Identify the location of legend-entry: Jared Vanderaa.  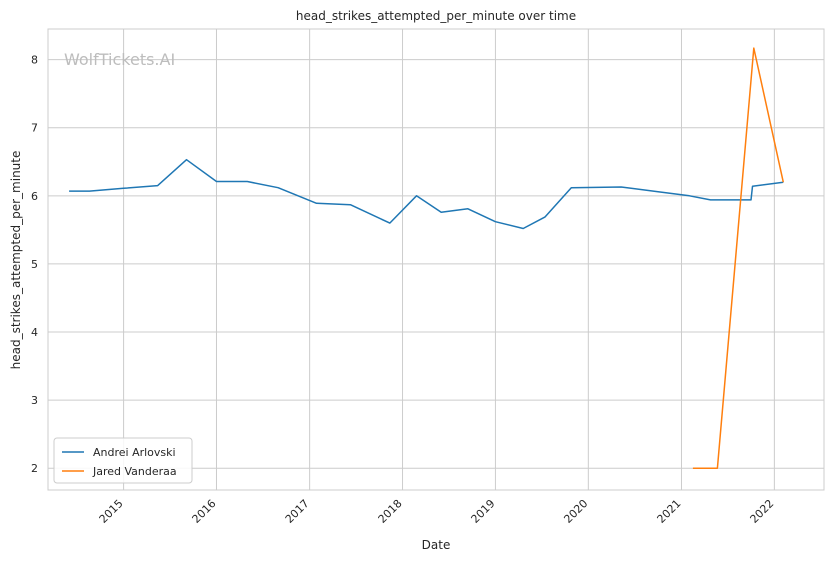
(134, 471).